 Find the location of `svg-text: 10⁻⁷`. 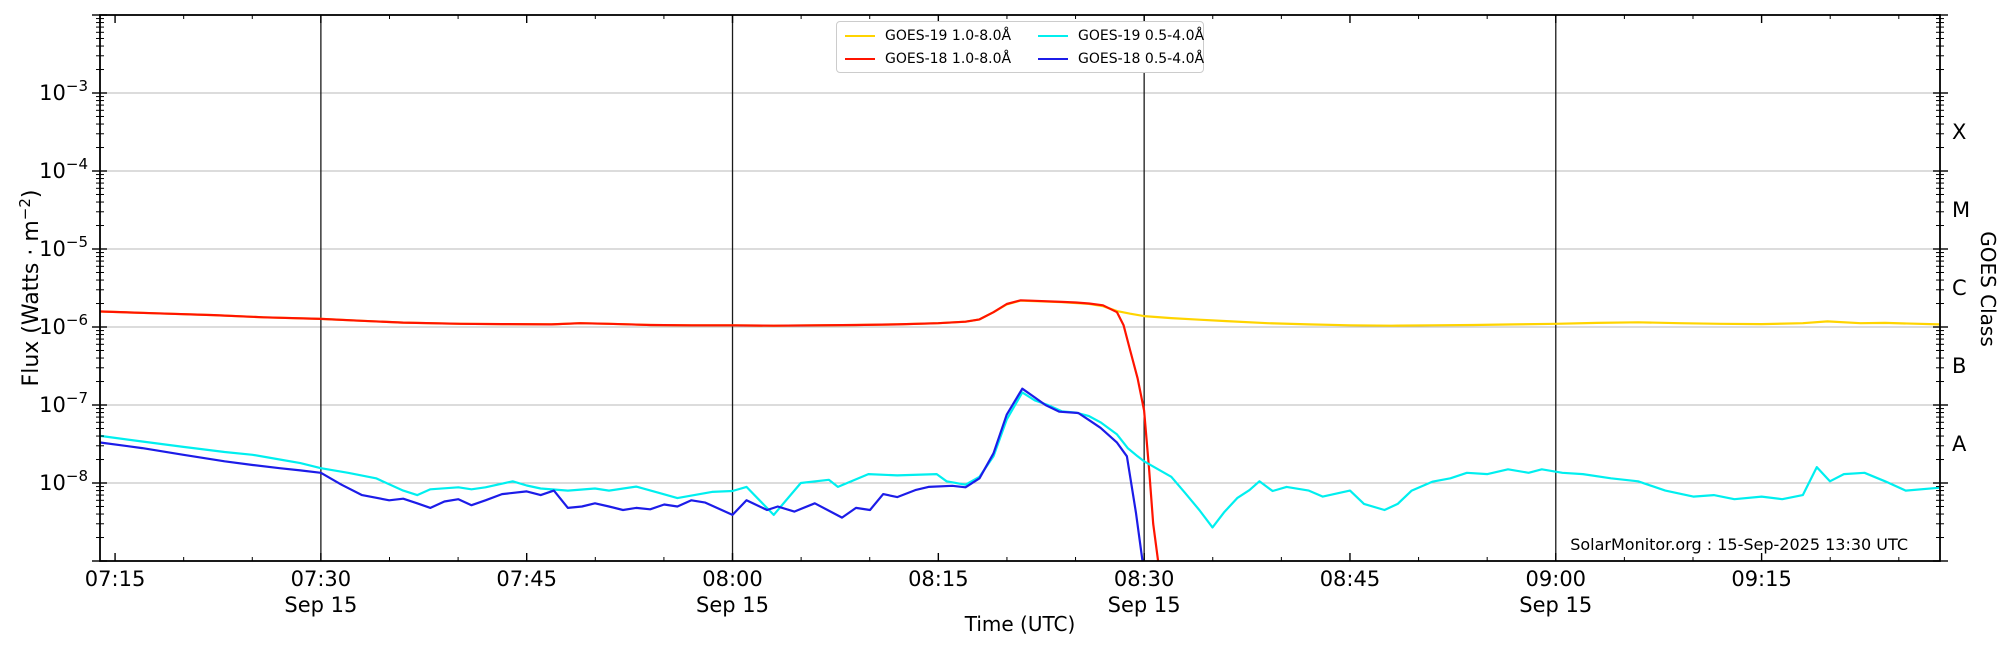

svg-text: 10⁻⁷ is located at coordinates (63, 403).